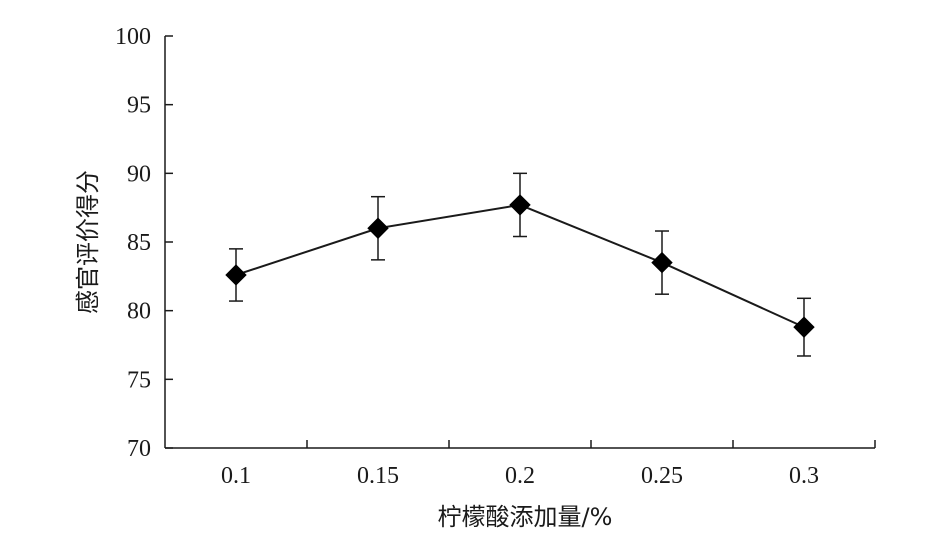 This screenshot has width=945, height=552. I want to click on x-tick-label: 0.3, so click(804, 476).